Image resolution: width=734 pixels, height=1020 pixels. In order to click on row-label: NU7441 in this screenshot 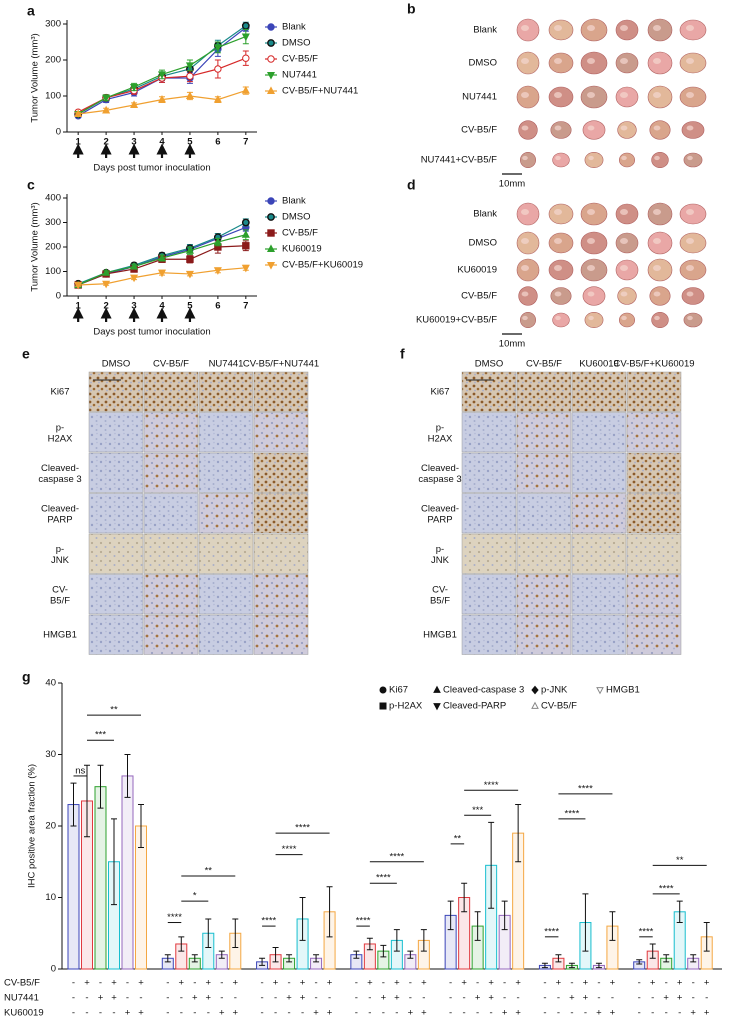, I will do `click(479, 97)`.